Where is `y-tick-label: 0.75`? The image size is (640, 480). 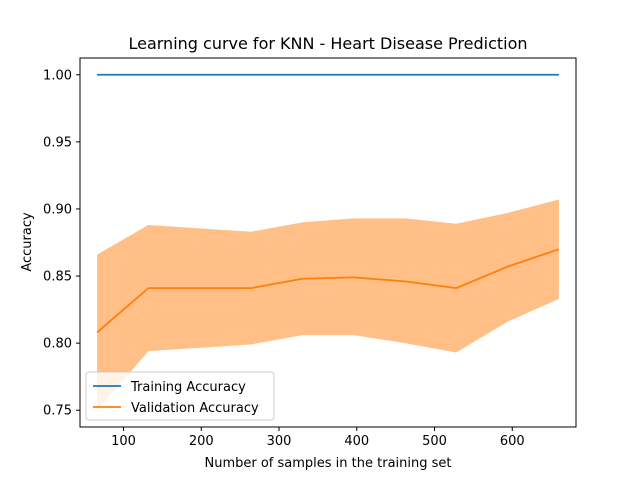 y-tick-label: 0.75 is located at coordinates (57, 411).